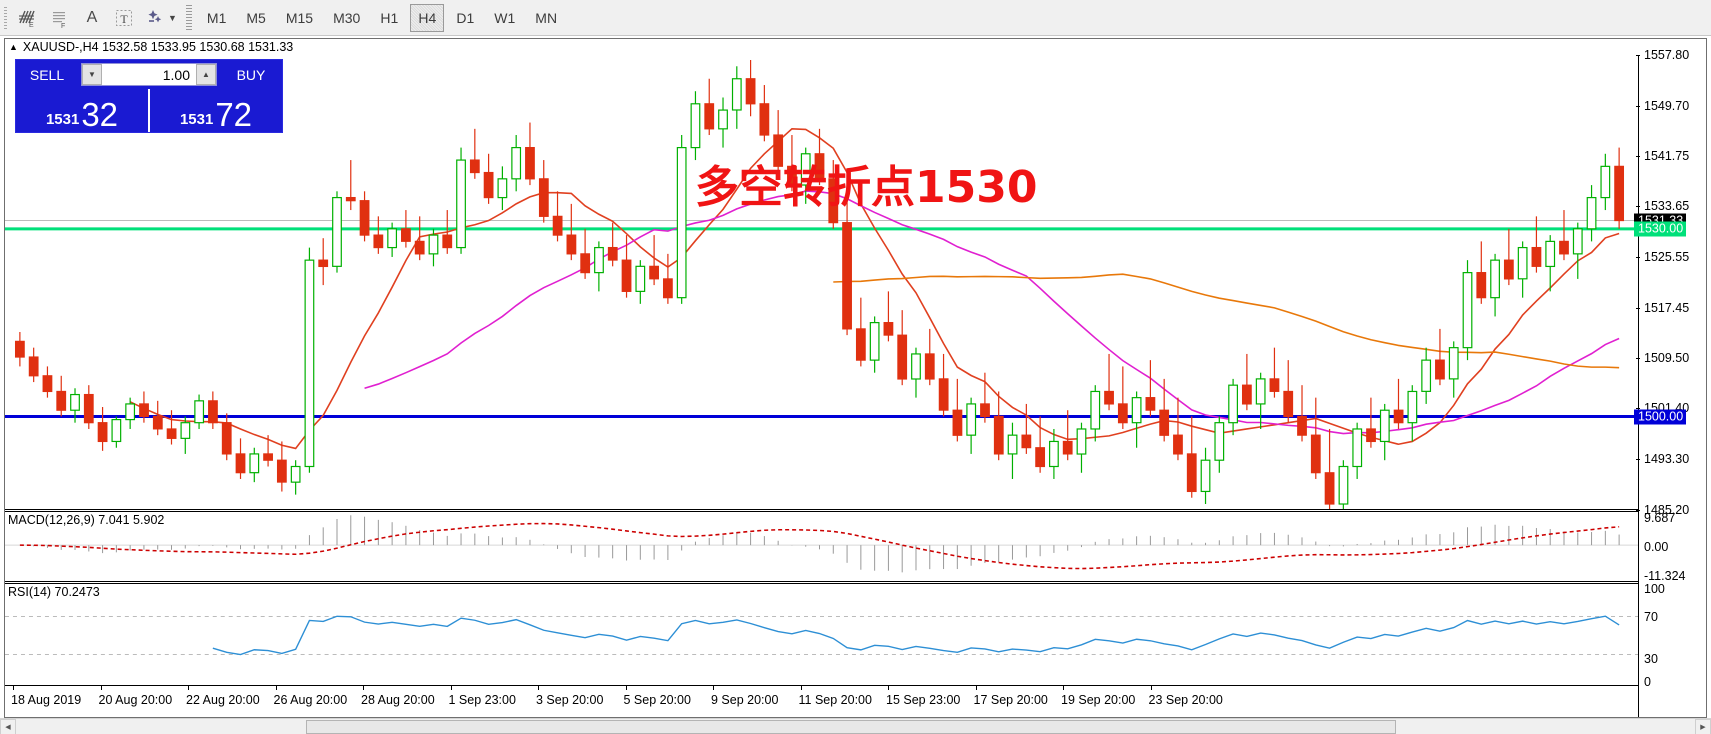  I want to click on scroll-right-button: ▶, so click(1703, 726).